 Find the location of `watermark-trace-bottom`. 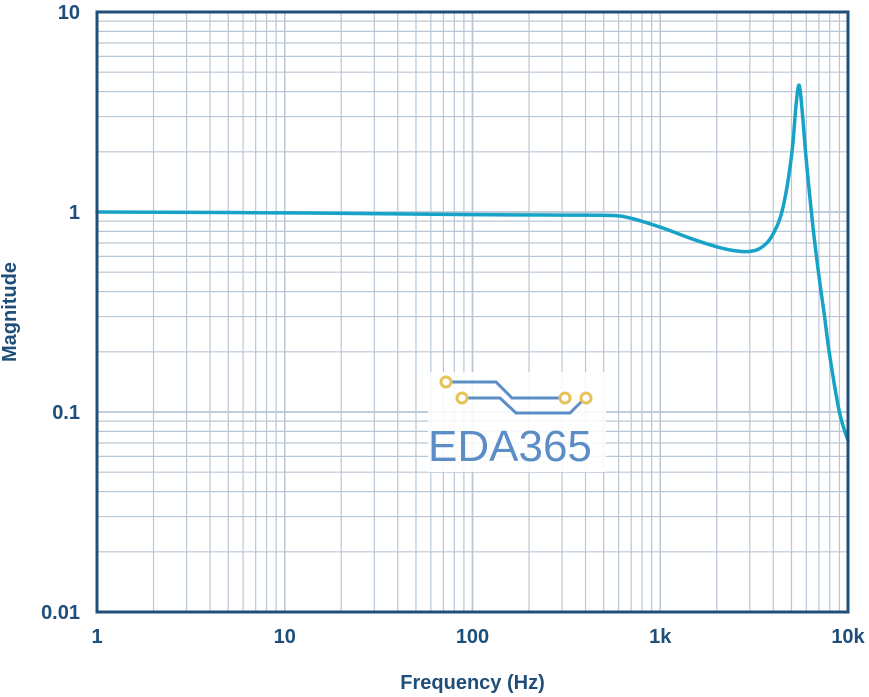

watermark-trace-bottom is located at coordinates (524, 405).